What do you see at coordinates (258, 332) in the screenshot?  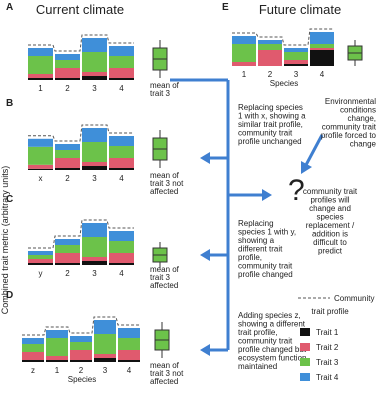 I see `note: trait profile,` at bounding box center [258, 332].